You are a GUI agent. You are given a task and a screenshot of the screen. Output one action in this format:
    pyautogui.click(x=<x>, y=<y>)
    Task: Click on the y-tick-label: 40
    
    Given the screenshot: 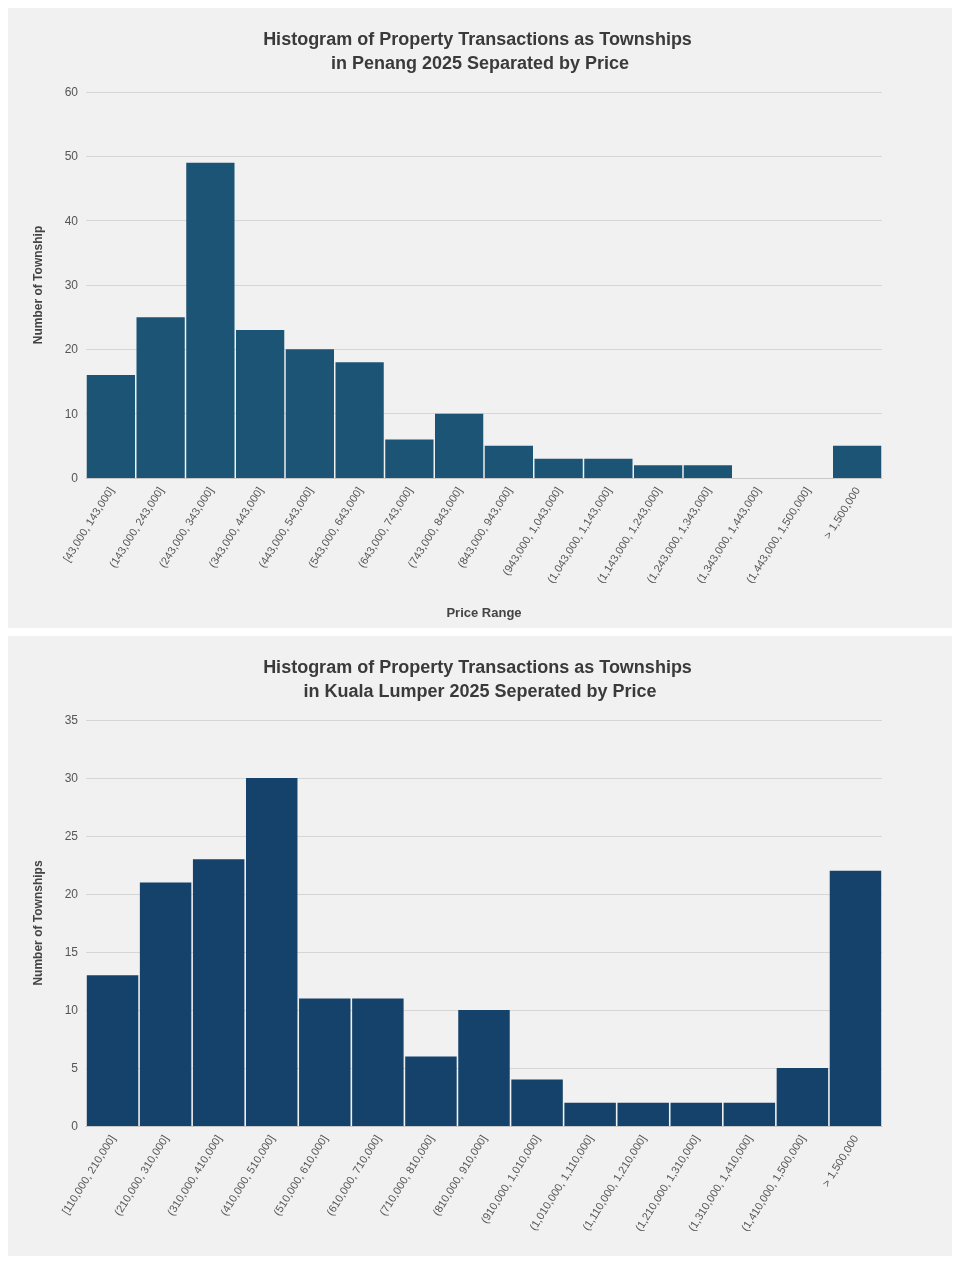 What is the action you would take?
    pyautogui.click(x=71, y=220)
    